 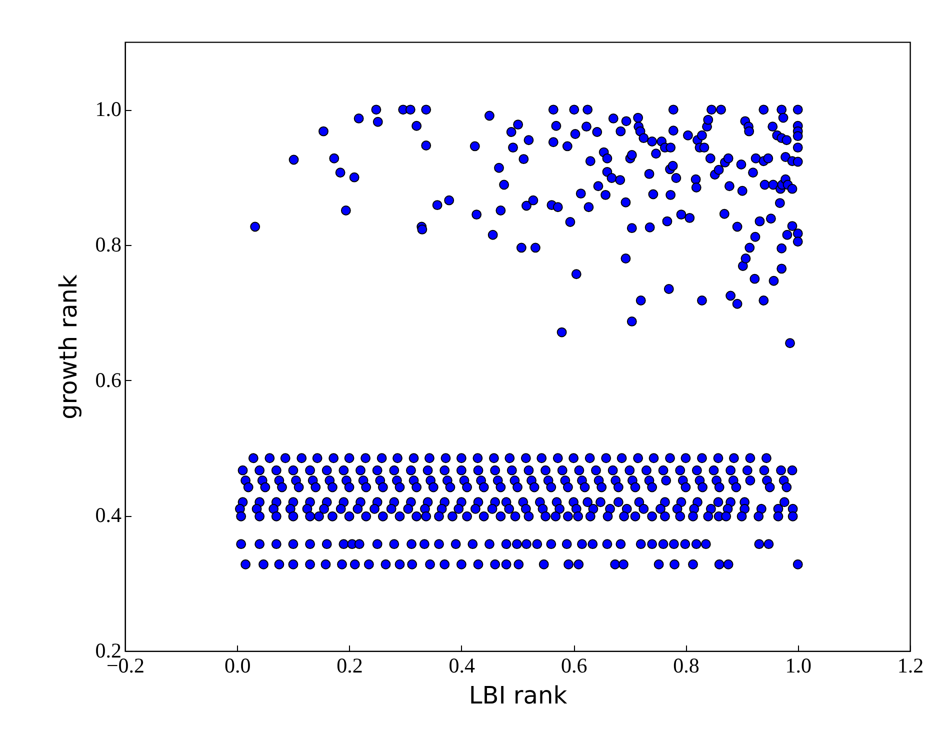 I want to click on y-axis-title: growth rank, so click(x=68, y=347).